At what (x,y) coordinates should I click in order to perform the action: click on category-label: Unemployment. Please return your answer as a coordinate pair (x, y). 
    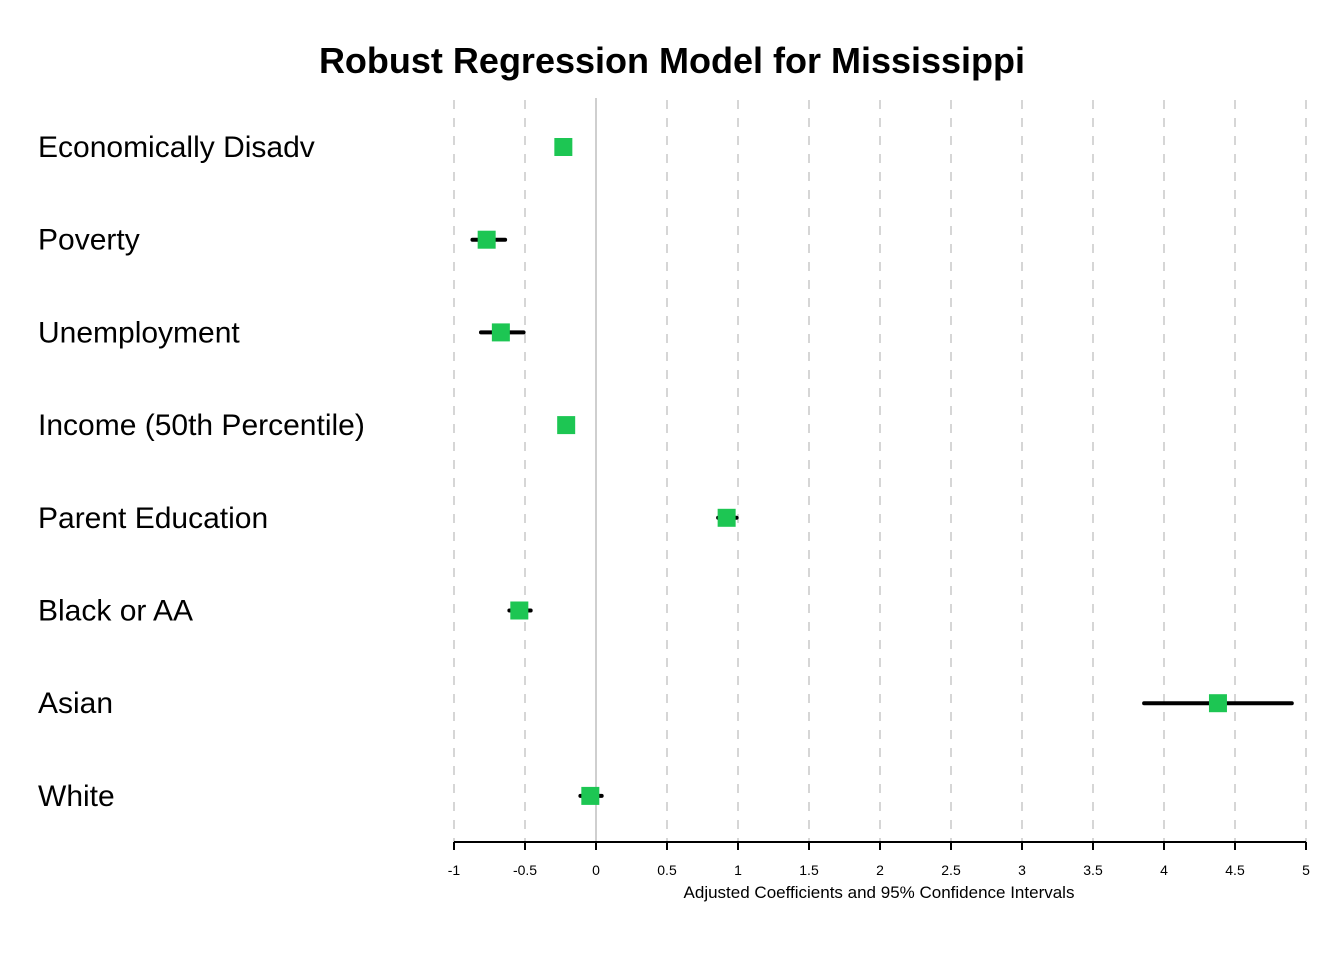
    Looking at the image, I should click on (139, 332).